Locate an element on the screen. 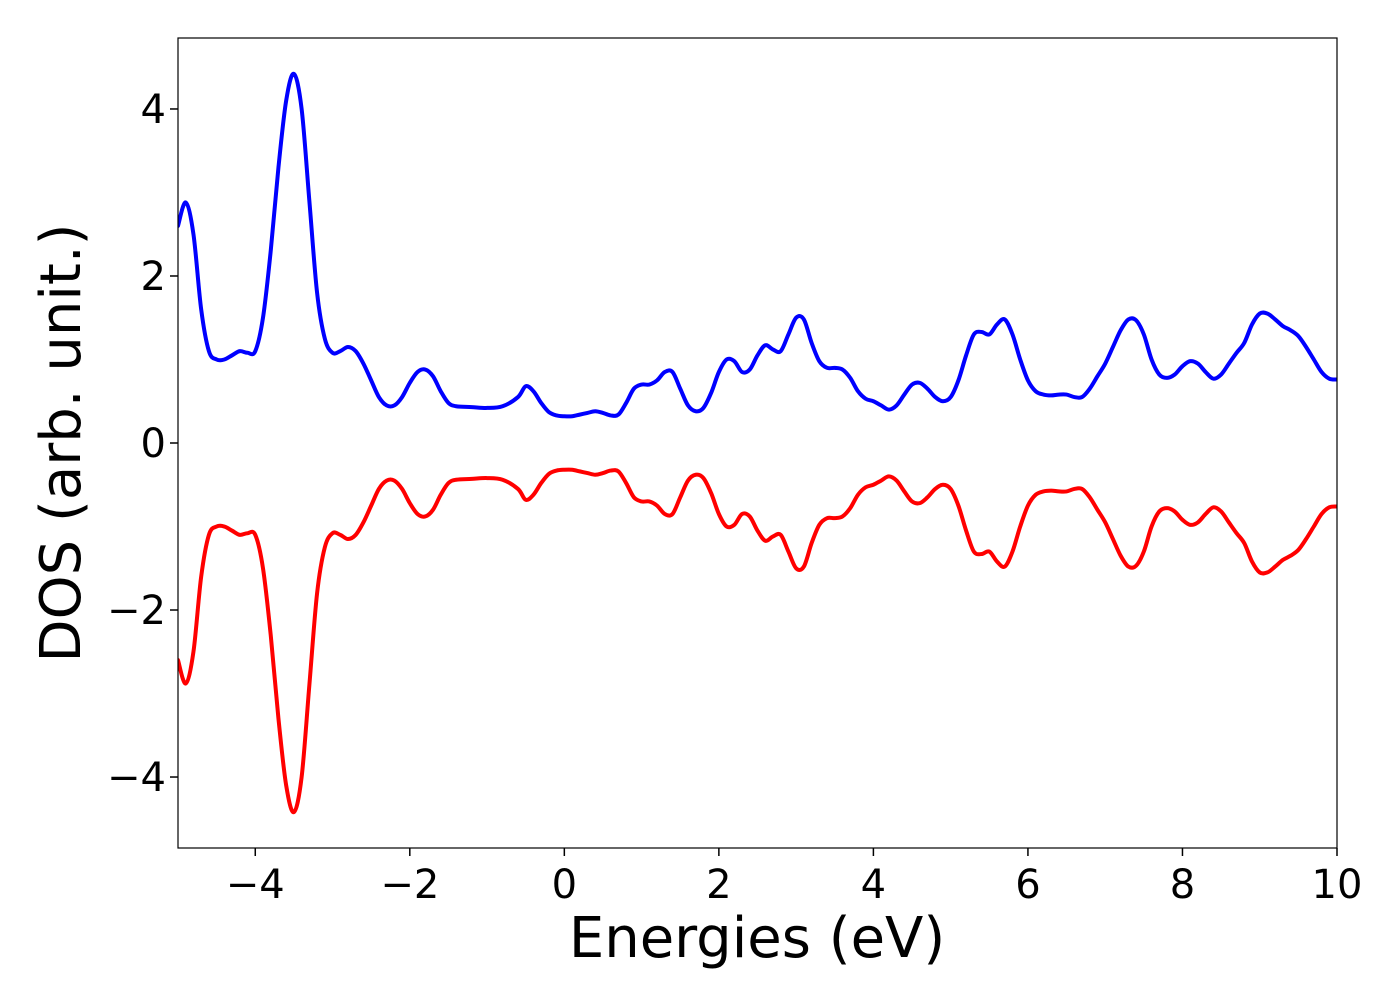 The width and height of the screenshot is (1400, 1000). y-tick-label: −2 is located at coordinates (136, 611).